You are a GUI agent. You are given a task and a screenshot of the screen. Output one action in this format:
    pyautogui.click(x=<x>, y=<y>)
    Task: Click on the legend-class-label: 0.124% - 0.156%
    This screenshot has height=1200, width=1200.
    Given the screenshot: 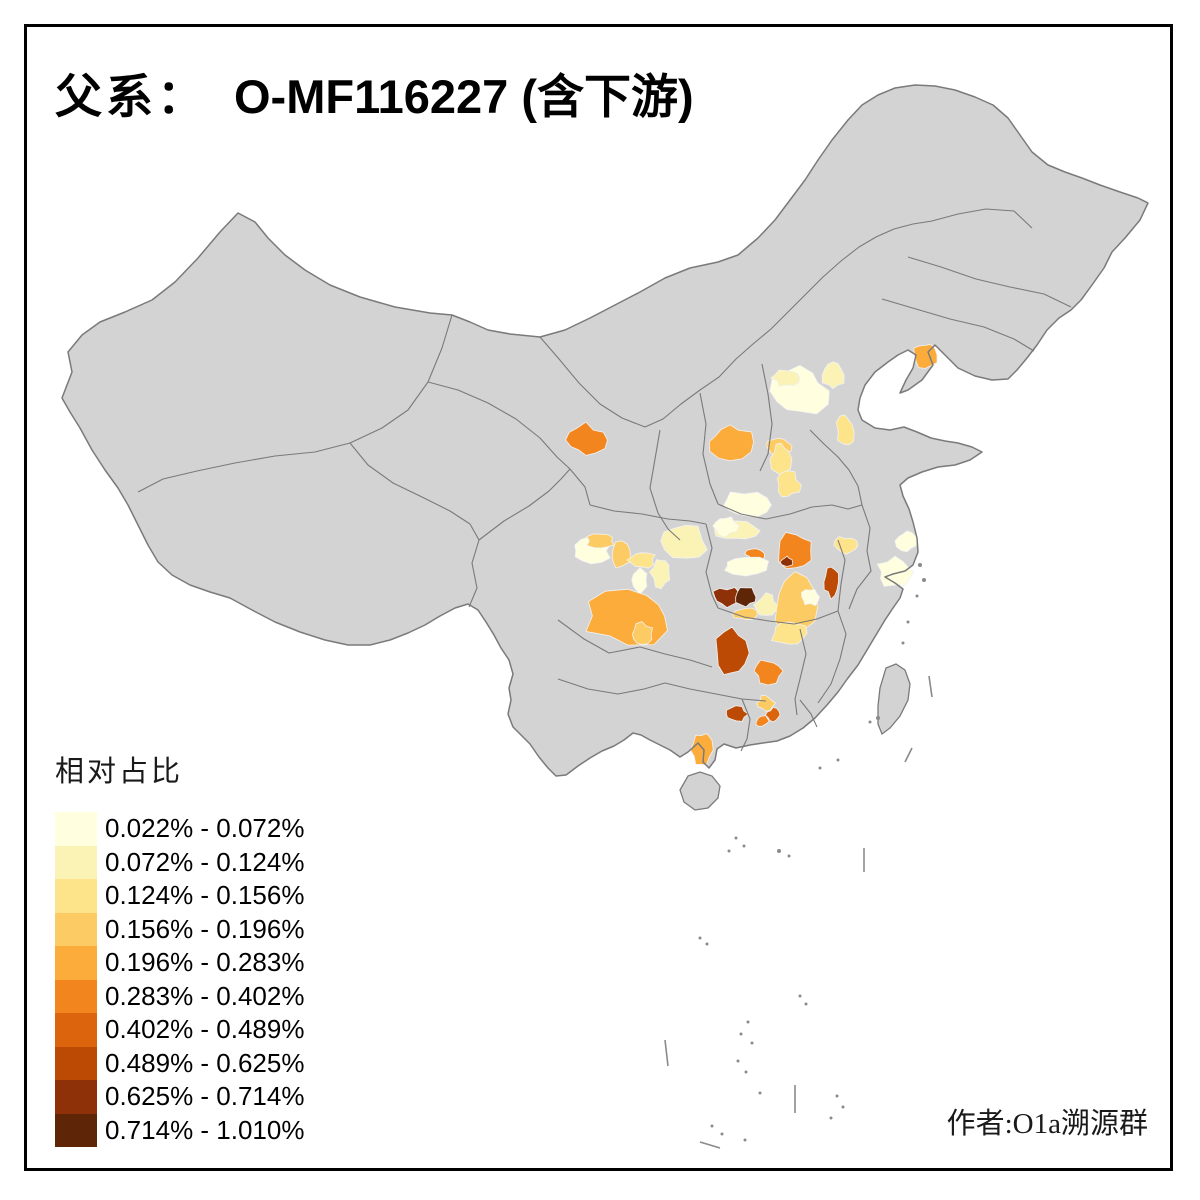 What is the action you would take?
    pyautogui.click(x=205, y=895)
    